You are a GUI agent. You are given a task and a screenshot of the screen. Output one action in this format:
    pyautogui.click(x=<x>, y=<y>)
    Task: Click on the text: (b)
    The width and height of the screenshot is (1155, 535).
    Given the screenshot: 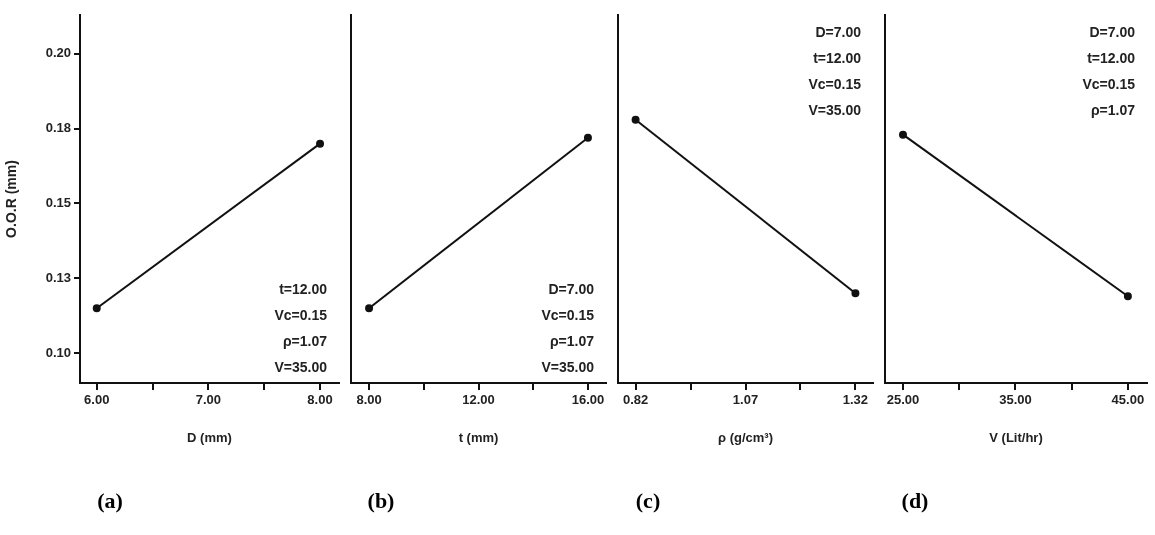 What is the action you would take?
    pyautogui.click(x=381, y=500)
    